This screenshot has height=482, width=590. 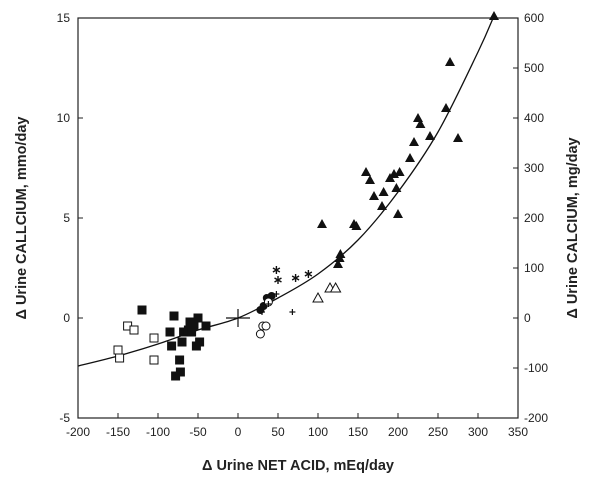 What do you see at coordinates (536, 418) in the screenshot?
I see `y-tick-label-right: -200` at bounding box center [536, 418].